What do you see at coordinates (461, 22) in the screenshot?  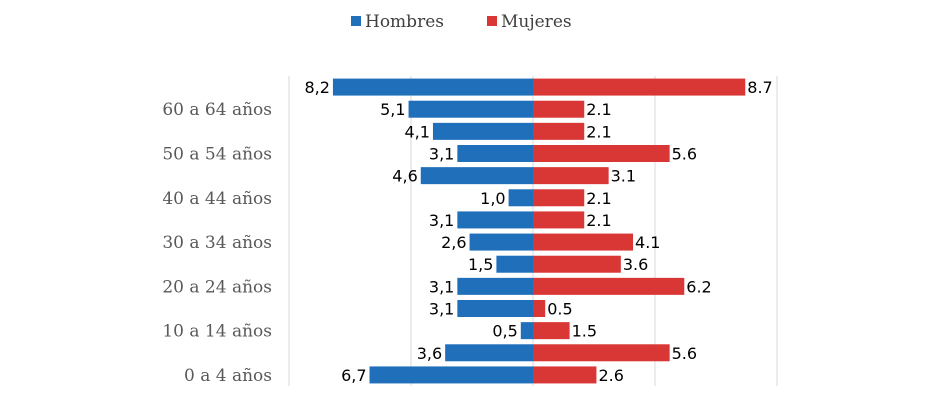 I see `legend: Hombres Mujeres` at bounding box center [461, 22].